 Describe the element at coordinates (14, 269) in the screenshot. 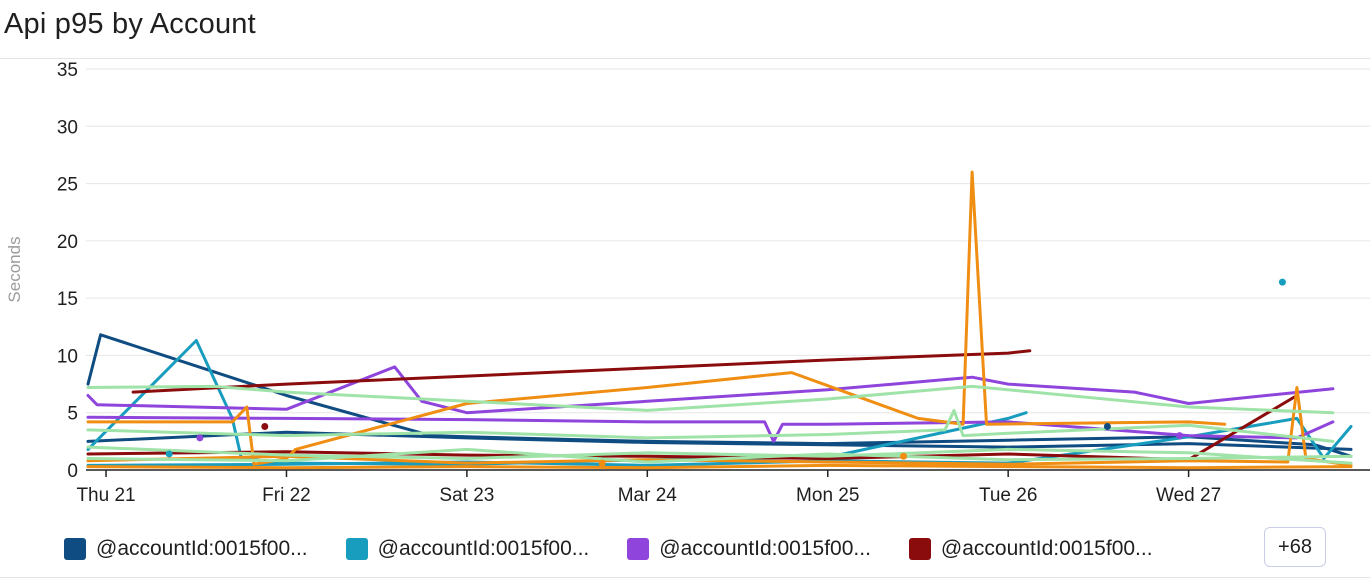

I see `y-axis-label: Seconds` at that location.